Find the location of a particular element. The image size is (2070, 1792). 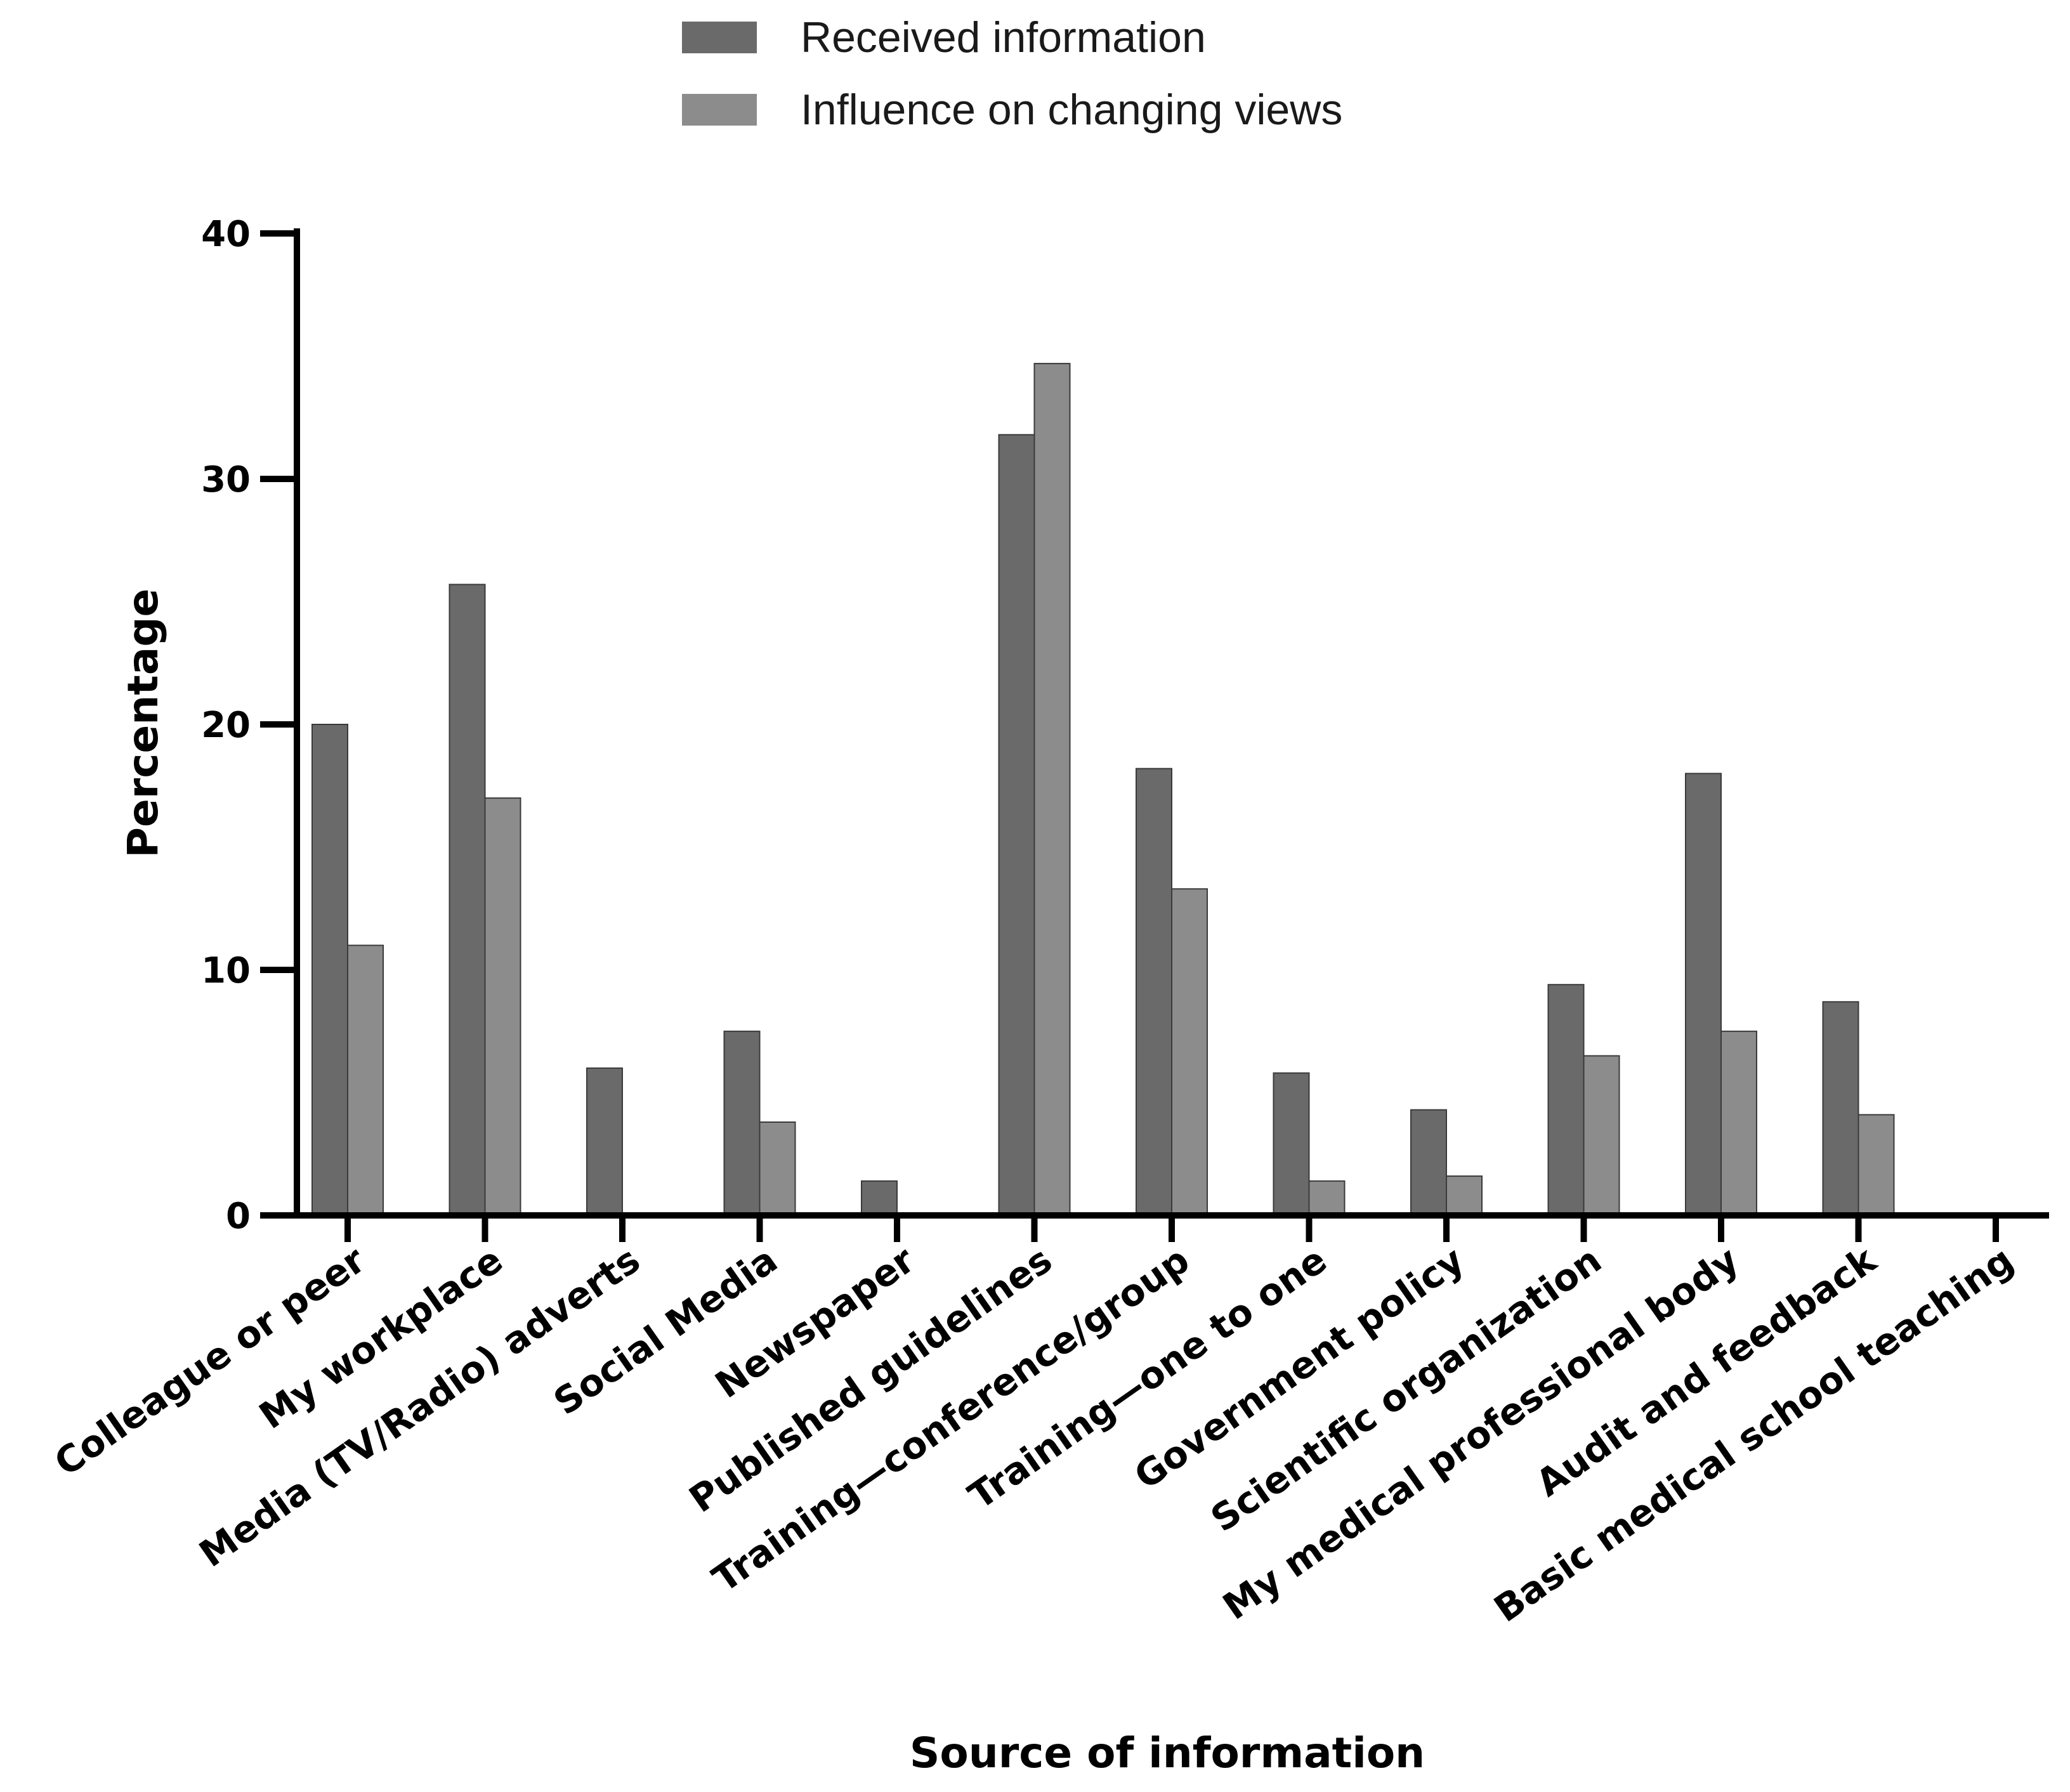

legend-swatch-influence-on-changing-views is located at coordinates (719, 110).